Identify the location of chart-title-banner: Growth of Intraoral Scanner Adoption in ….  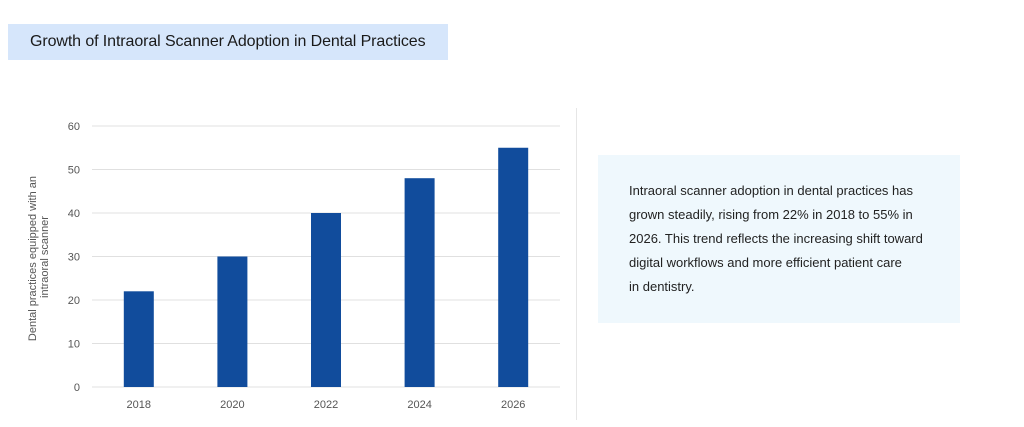
(228, 42).